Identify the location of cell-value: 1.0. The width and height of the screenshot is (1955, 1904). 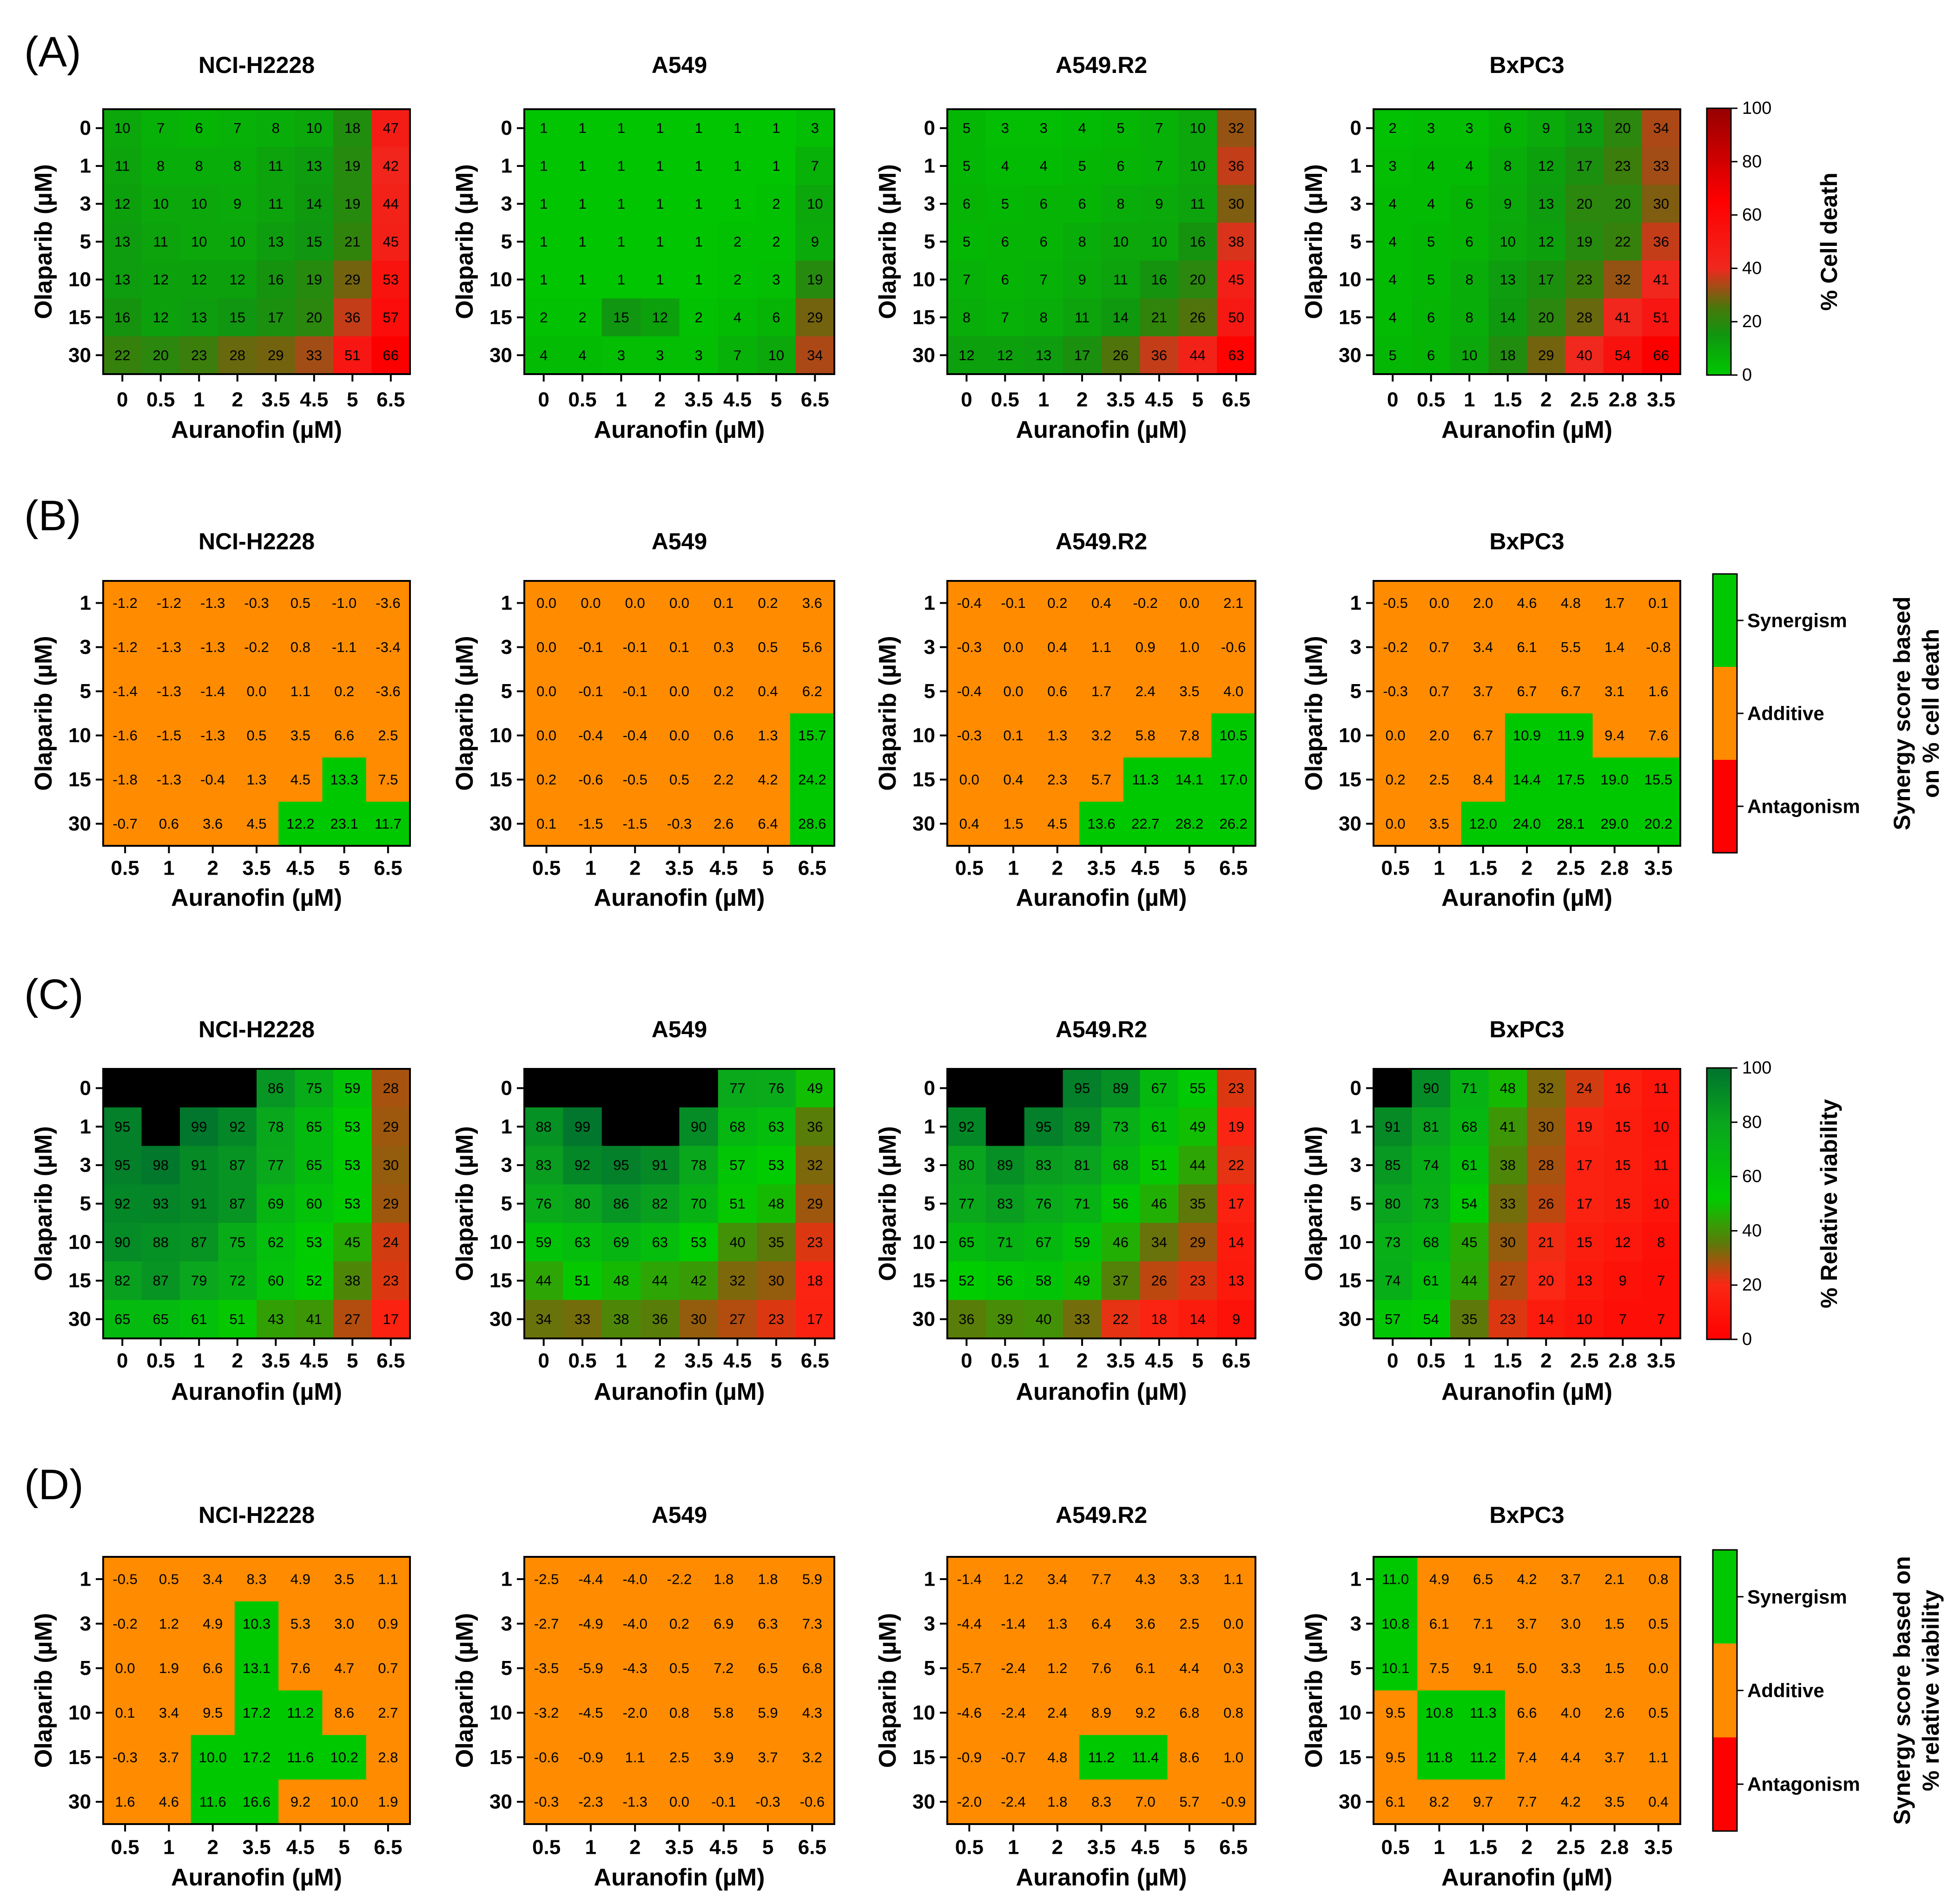
(1233, 1758).